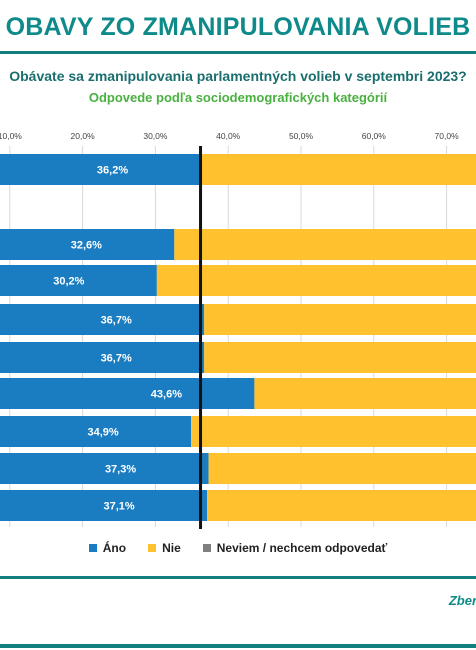  Describe the element at coordinates (238, 52) in the screenshot. I see `title-divider` at that location.